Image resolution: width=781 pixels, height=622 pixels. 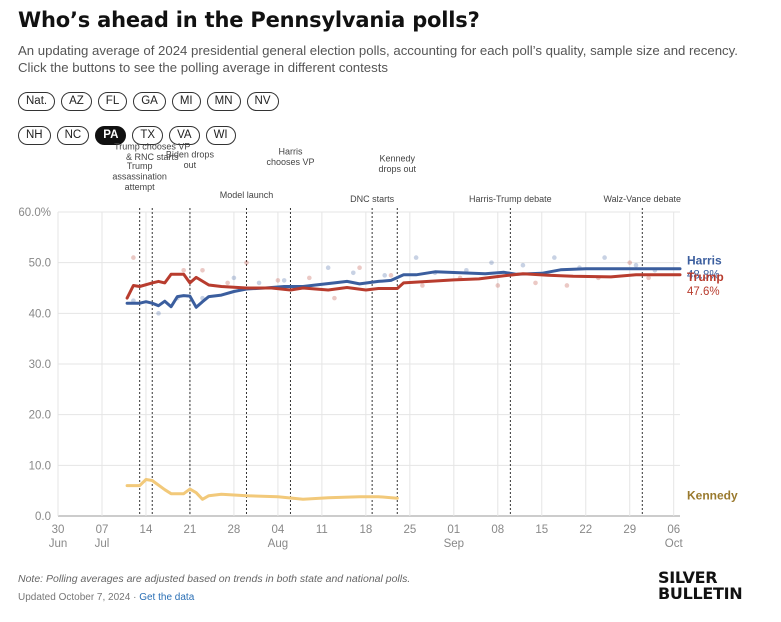 I want to click on y-tick-label: 40.0, so click(x=40, y=314).